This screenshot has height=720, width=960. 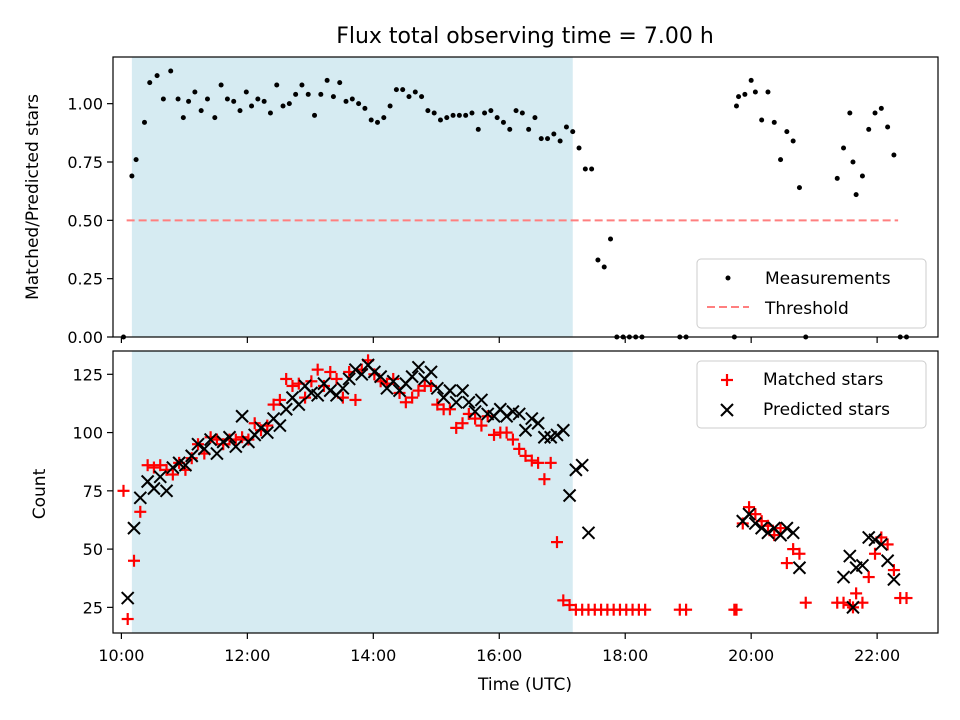 I want to click on bottom-y-ticks: 25 50 75 100 125, so click(x=92, y=491).